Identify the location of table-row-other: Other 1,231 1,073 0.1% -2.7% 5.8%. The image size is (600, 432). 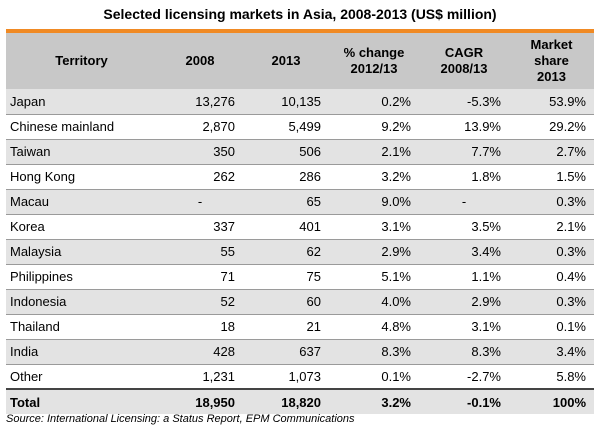
(300, 376).